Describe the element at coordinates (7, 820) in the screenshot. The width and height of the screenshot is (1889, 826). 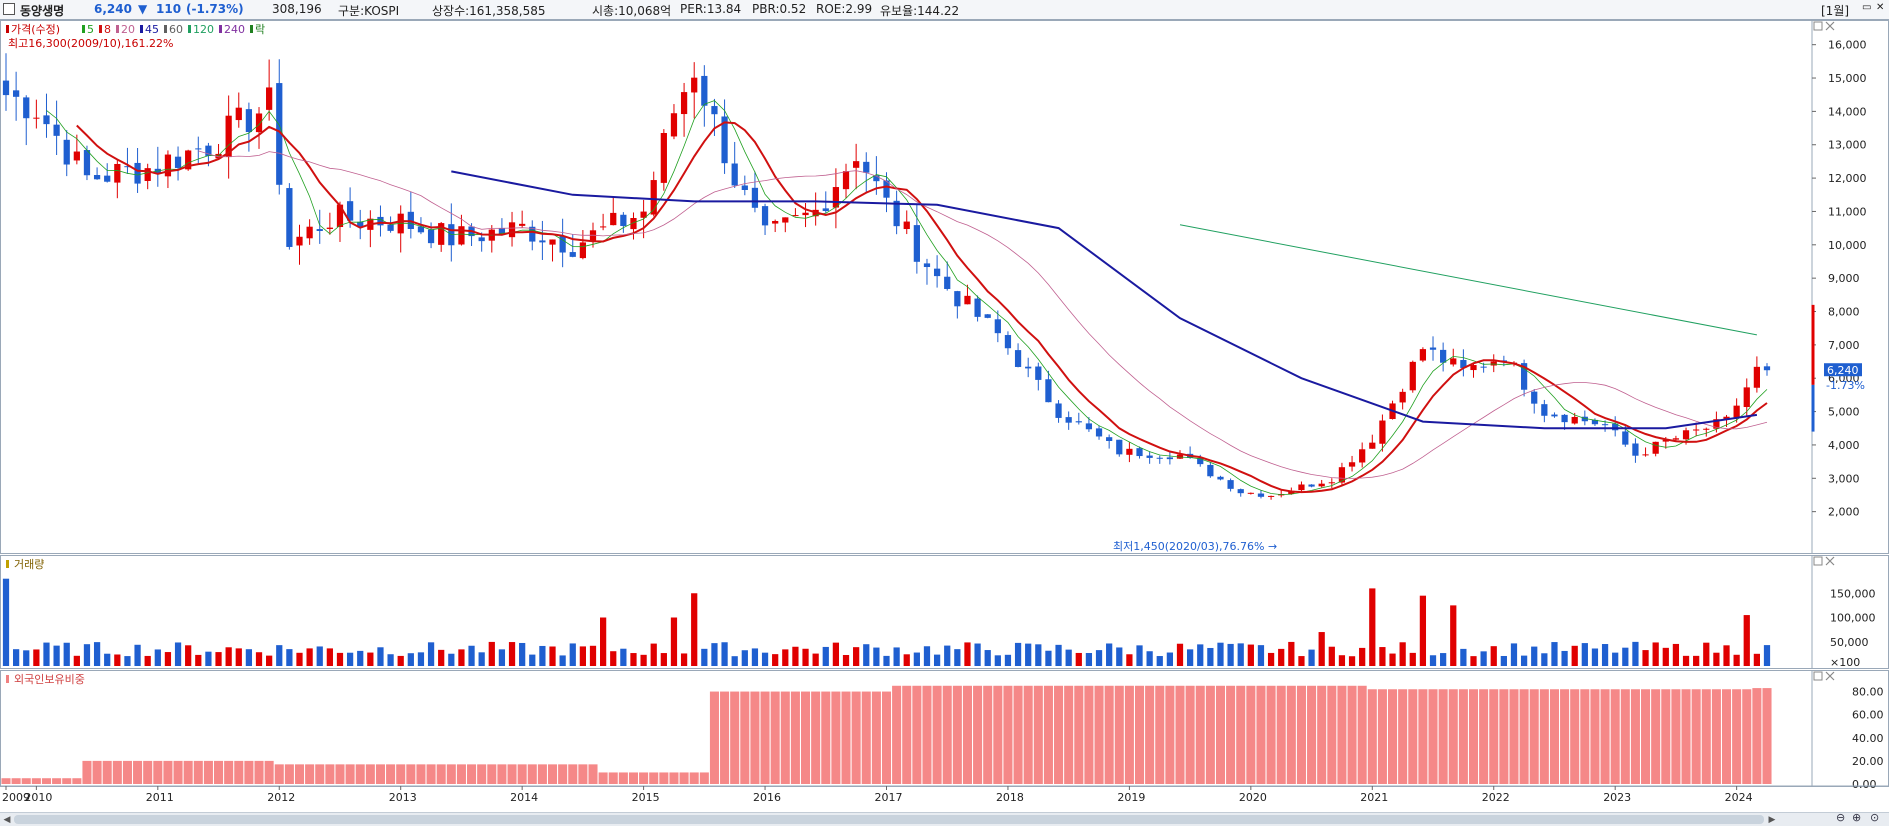
I see `scroll-left-icon: ◀` at that location.